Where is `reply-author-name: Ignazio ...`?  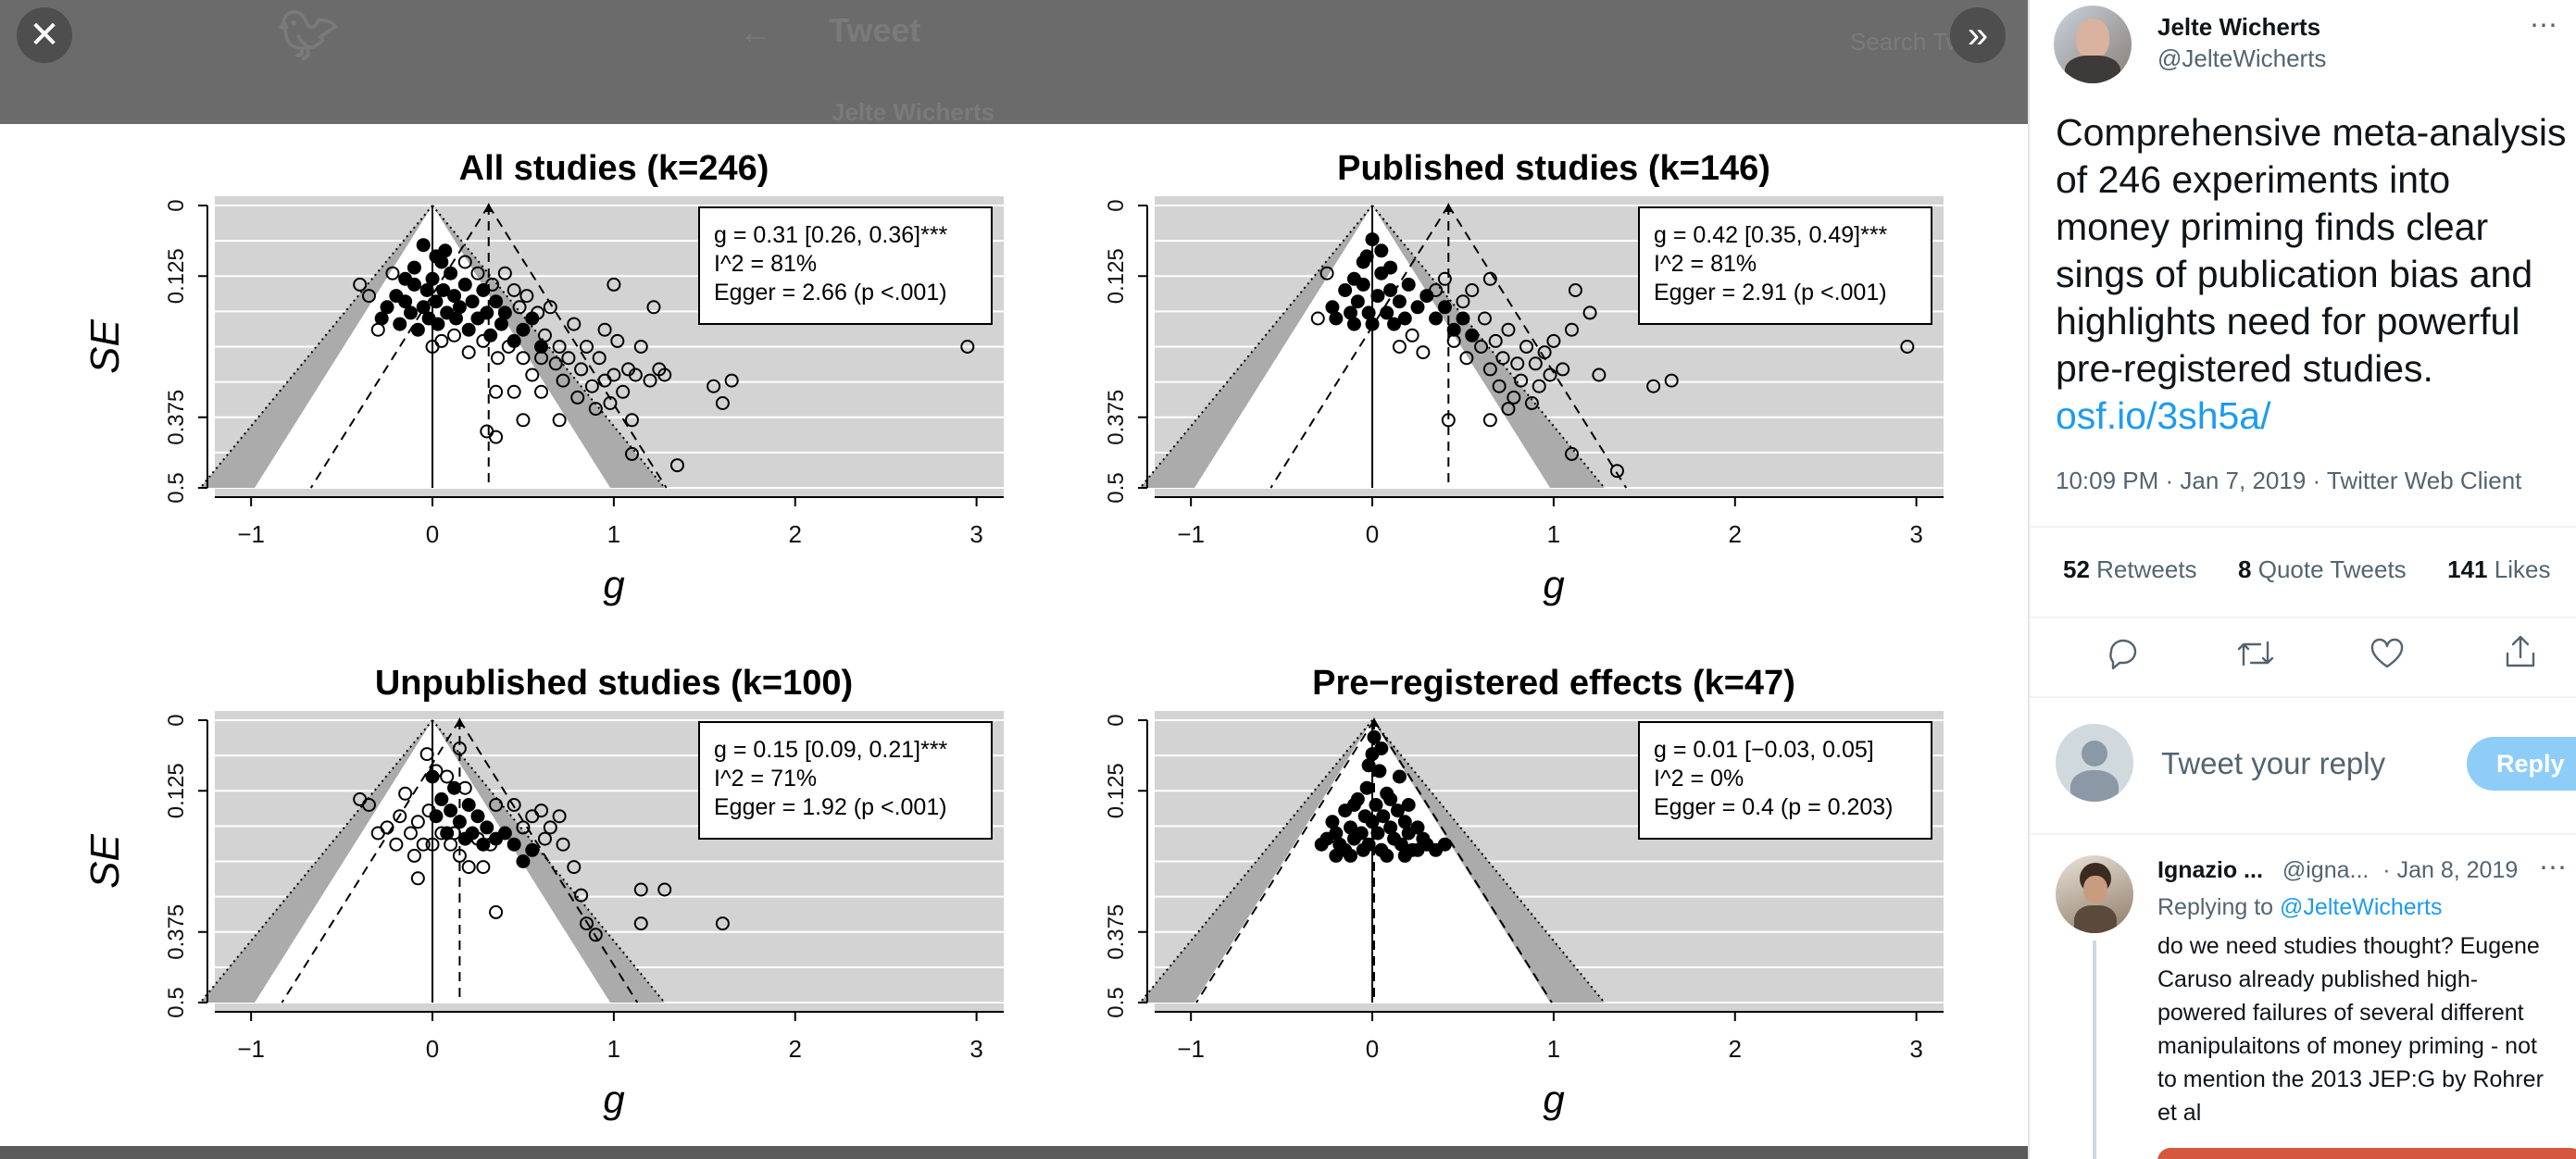 reply-author-name: Ignazio ... is located at coordinates (2210, 870).